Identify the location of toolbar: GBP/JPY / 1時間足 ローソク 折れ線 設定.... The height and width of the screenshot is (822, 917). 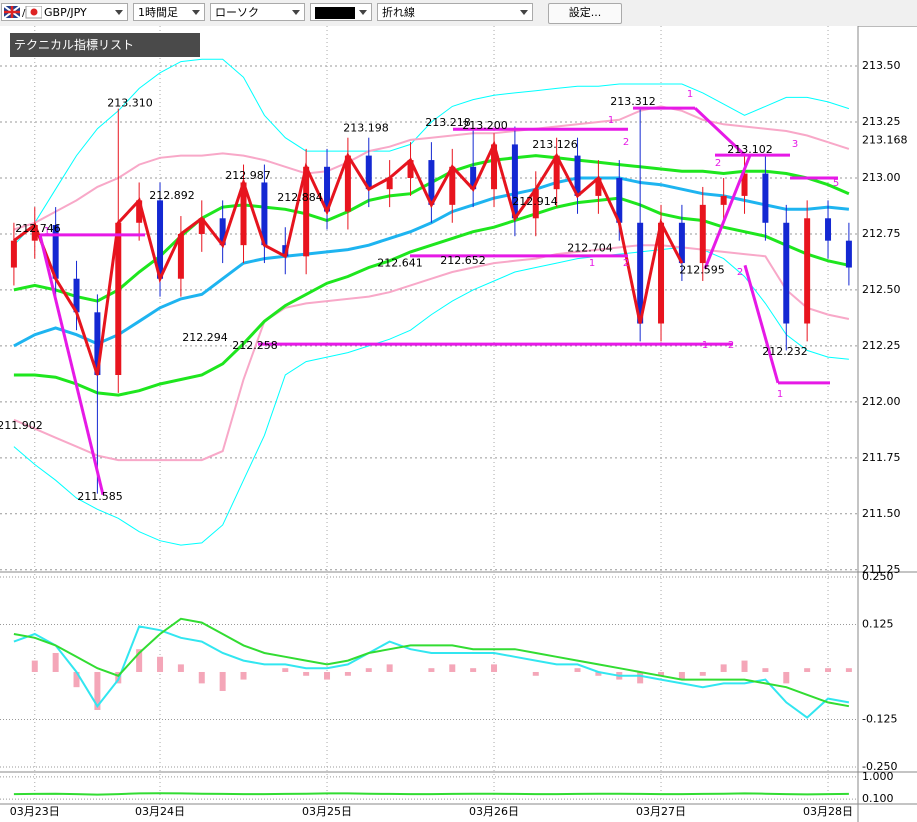
(458, 13).